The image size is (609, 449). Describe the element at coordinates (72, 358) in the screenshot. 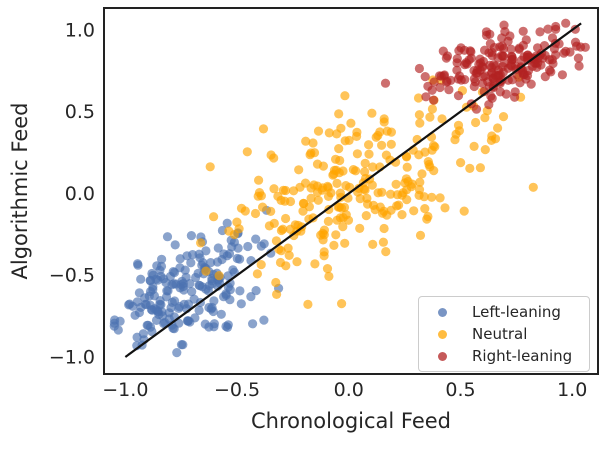

I see `y-tick-label: −1.0` at that location.